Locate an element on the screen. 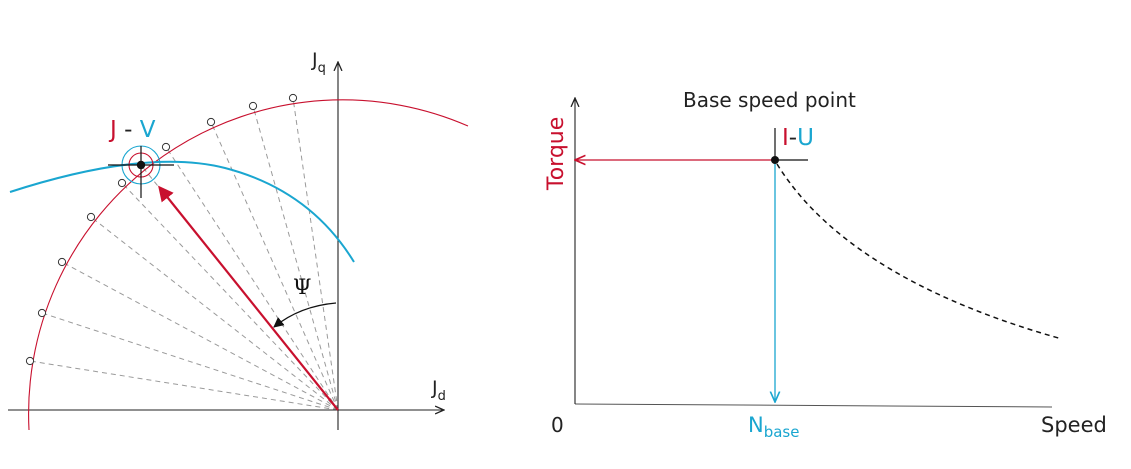 Image resolution: width=1131 pixels, height=469 pixels. operating-point-markers is located at coordinates (161, 229).